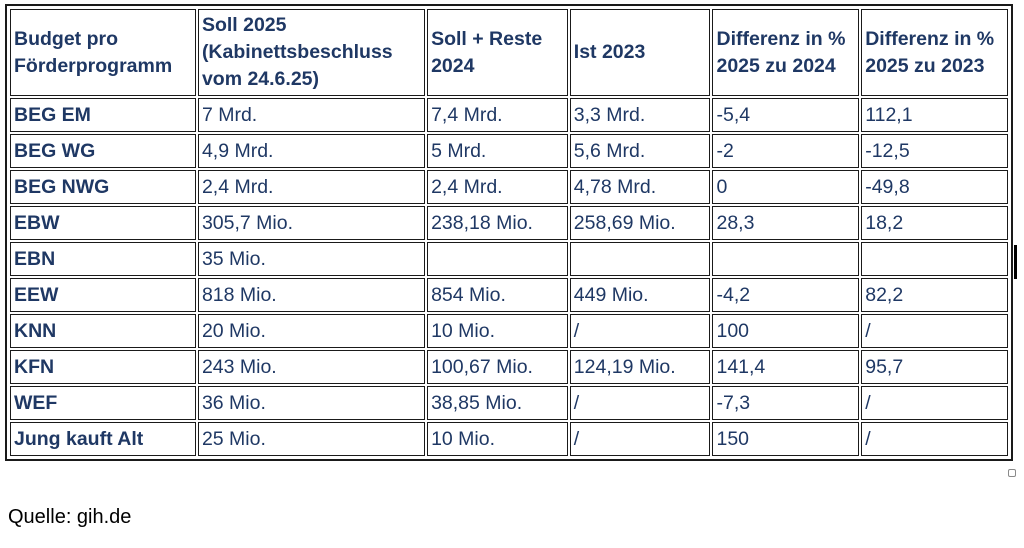  Describe the element at coordinates (786, 331) in the screenshot. I see `table-cell: 100` at that location.